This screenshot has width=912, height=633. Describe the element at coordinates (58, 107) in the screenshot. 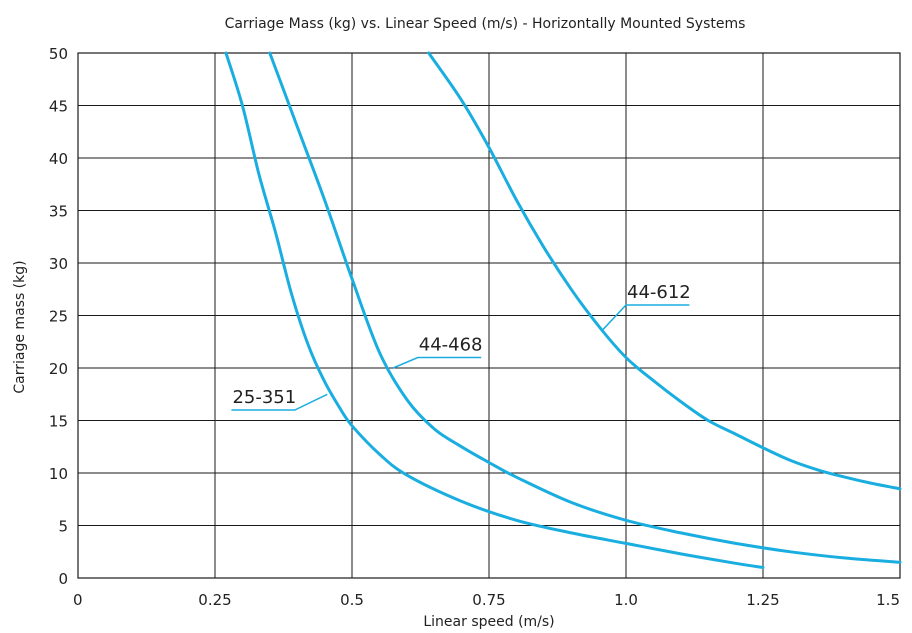

I see `y-tick-label: 45` at that location.